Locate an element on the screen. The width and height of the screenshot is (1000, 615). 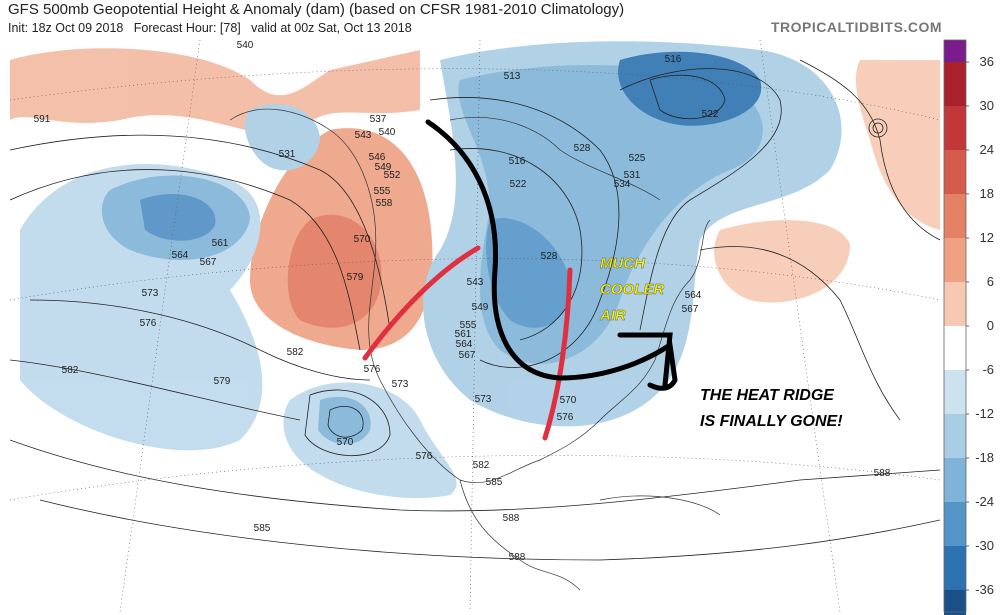
colorbar-tick-label: -24 is located at coordinates (984, 501).